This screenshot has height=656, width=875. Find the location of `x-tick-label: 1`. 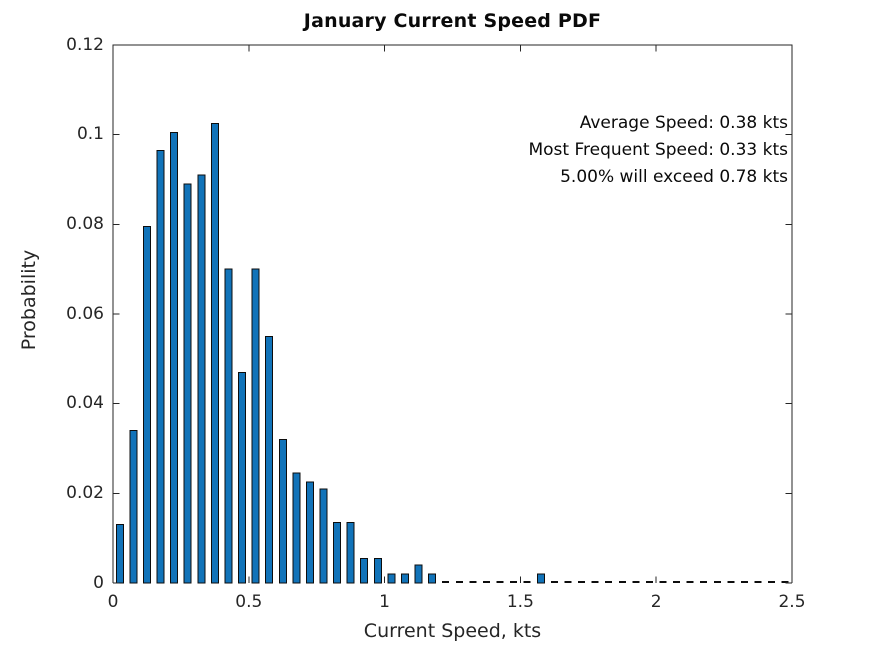

x-tick-label: 1 is located at coordinates (384, 602).